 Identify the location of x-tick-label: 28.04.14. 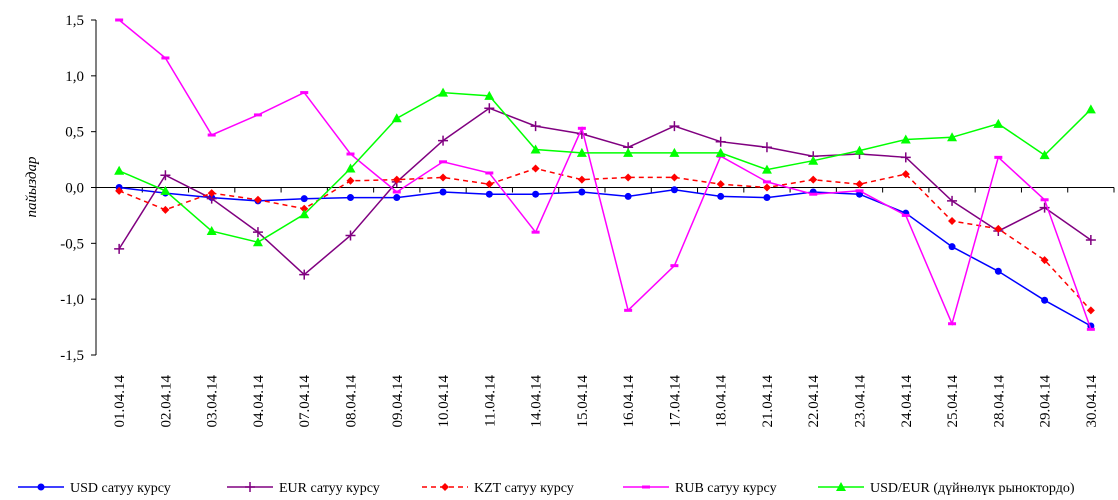
(999, 401).